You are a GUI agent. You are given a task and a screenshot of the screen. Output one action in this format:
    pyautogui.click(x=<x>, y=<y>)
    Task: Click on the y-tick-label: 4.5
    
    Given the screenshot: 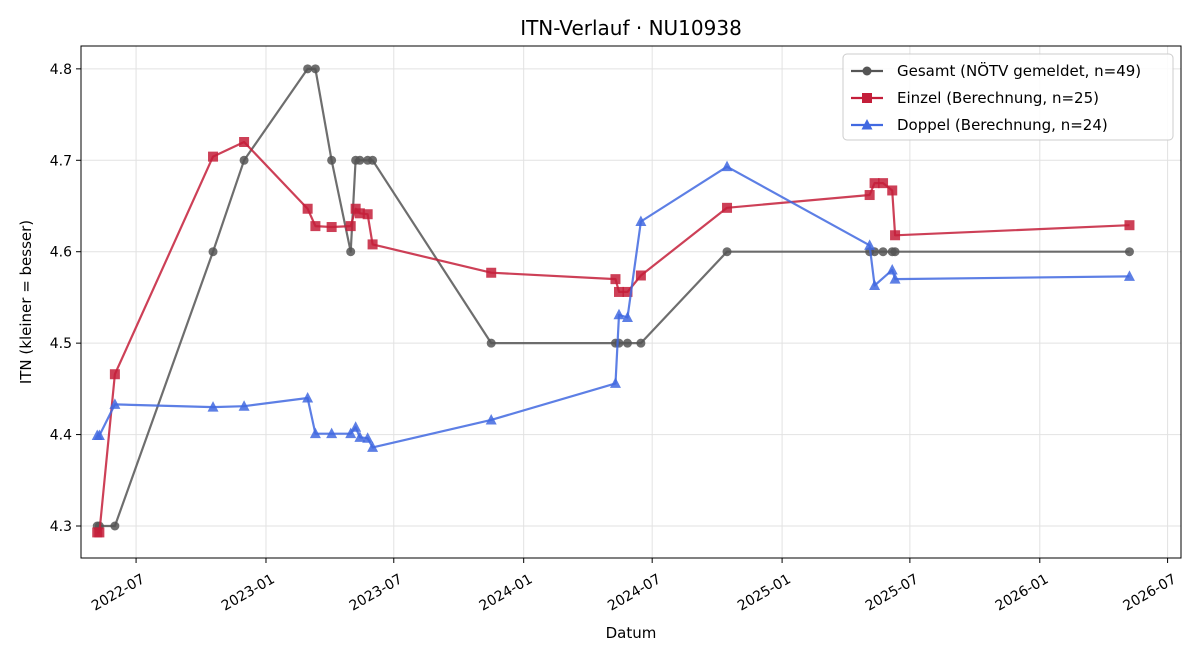 What is the action you would take?
    pyautogui.click(x=61, y=344)
    